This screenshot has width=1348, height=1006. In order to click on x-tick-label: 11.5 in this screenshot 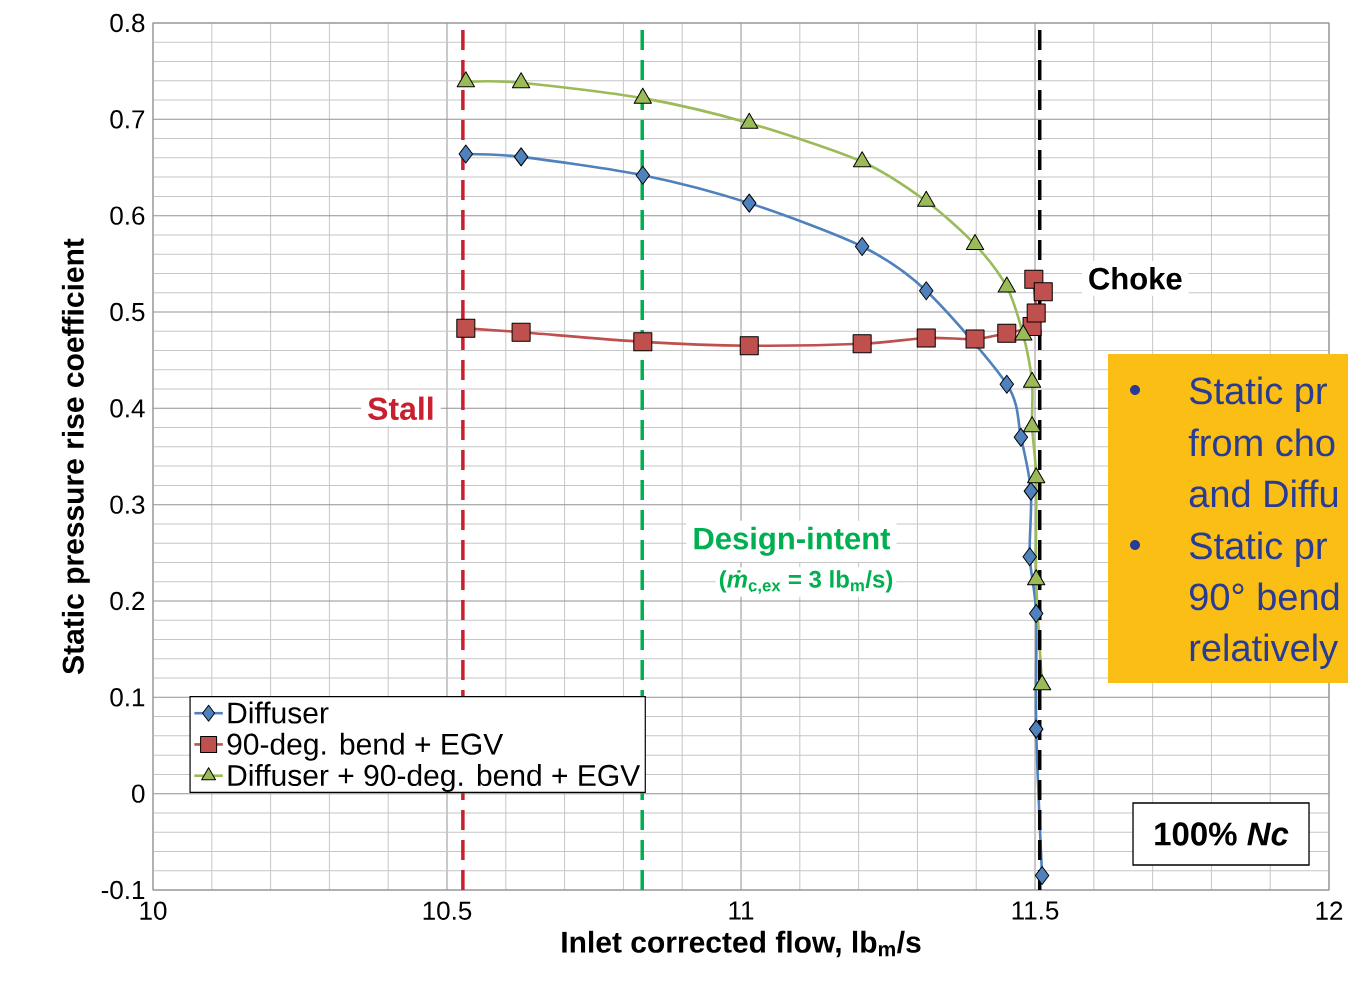, I will do `click(1035, 910)`.